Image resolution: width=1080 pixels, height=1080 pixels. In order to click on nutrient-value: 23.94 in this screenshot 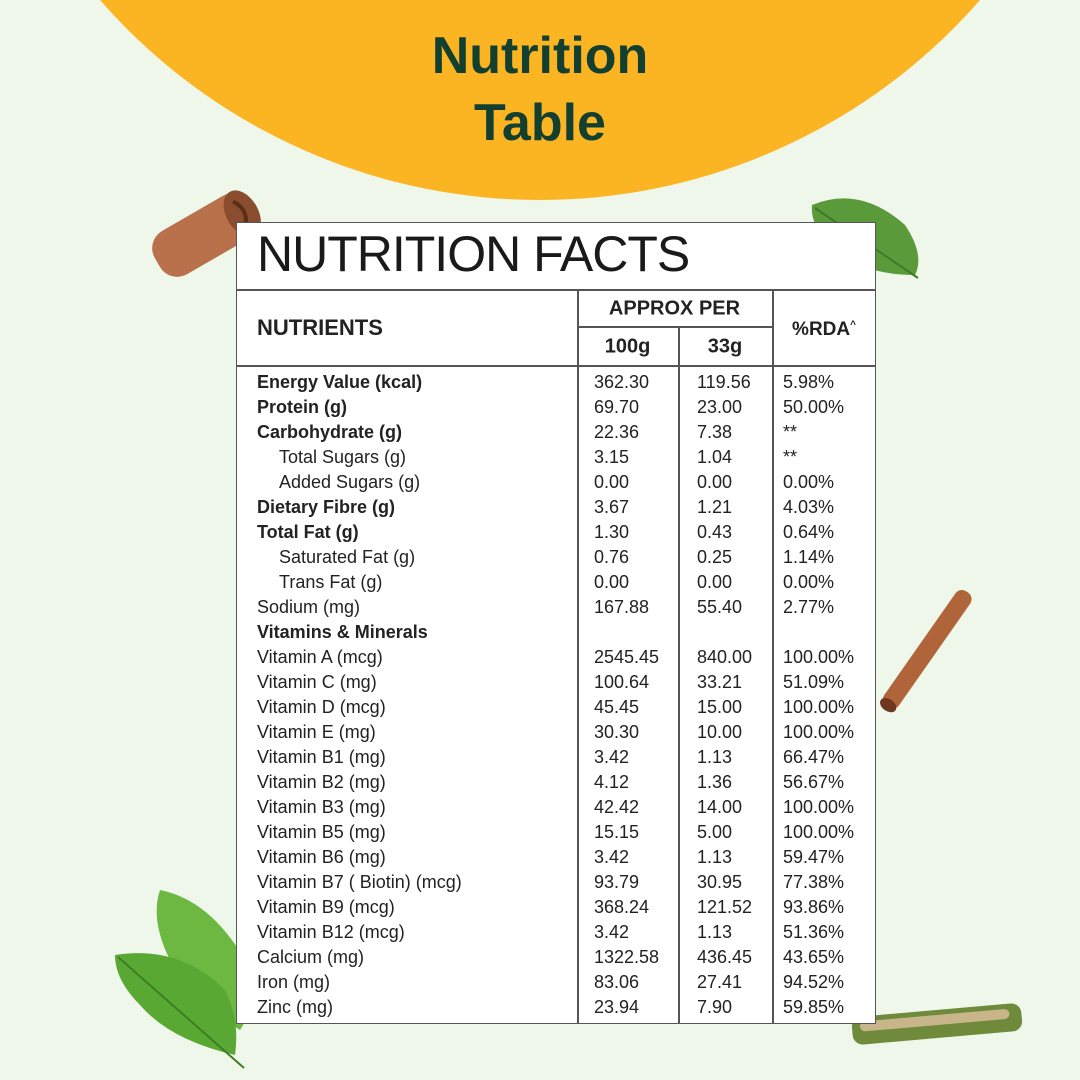, I will do `click(617, 1007)`.